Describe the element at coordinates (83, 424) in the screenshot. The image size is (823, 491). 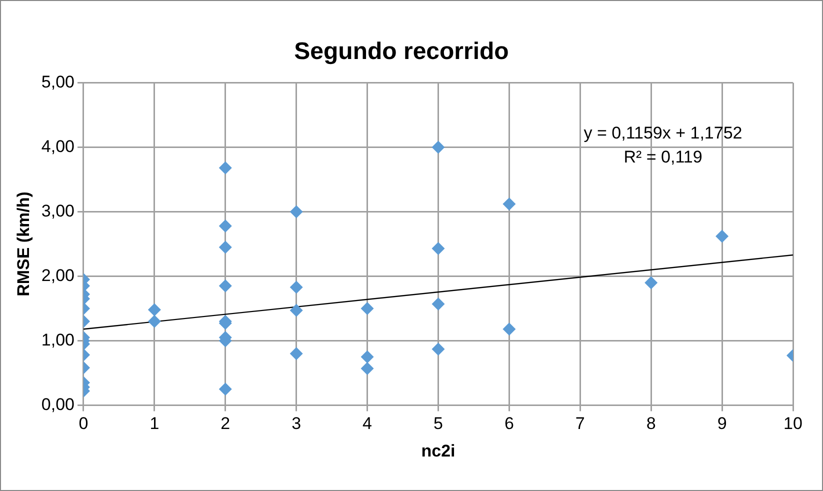
I see `x-tick-label: 0` at that location.